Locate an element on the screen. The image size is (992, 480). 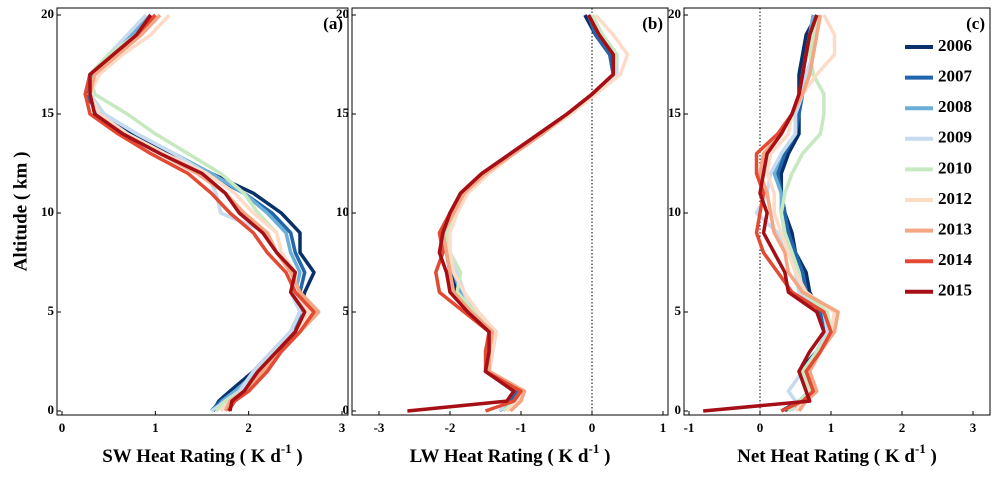
x-axis-label: SW Heat Rating ( K d-1 ) is located at coordinates (202, 454).